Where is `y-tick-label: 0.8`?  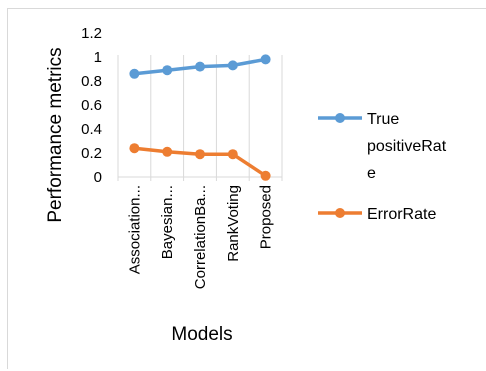 y-tick-label: 0.8 is located at coordinates (91, 81).